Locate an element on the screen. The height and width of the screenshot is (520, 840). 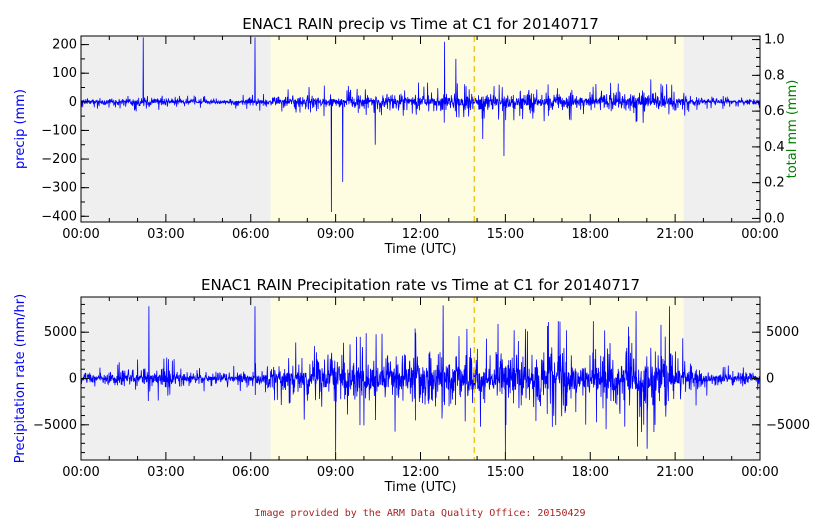
y2-tick-label: 0.2 is located at coordinates (774, 183).